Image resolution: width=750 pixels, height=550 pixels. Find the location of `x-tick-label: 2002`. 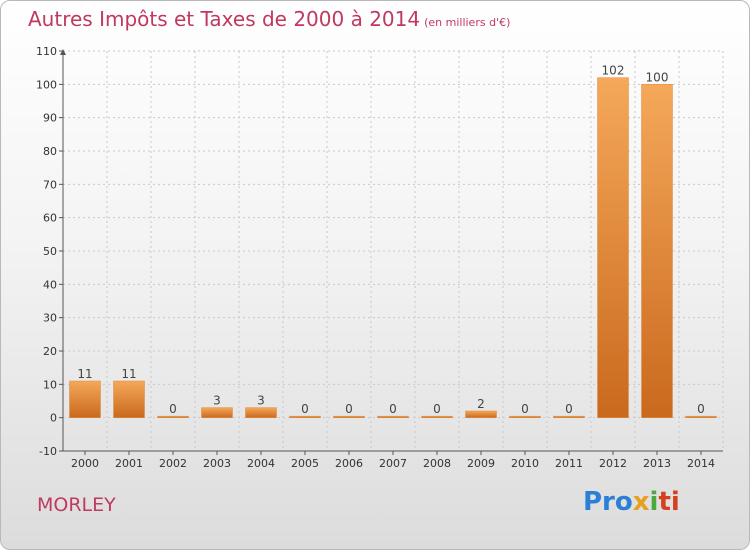

x-tick-label: 2002 is located at coordinates (173, 463).